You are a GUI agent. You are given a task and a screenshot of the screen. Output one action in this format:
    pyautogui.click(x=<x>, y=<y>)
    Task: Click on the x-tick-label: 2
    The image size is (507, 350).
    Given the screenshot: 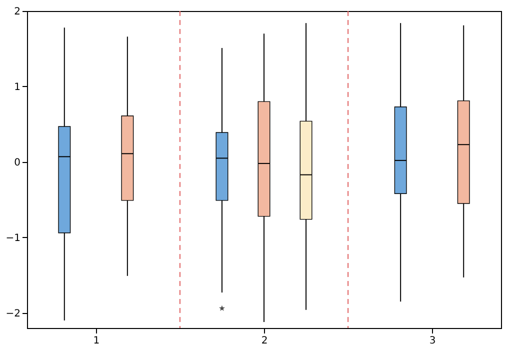 What is the action you would take?
    pyautogui.click(x=264, y=341)
    